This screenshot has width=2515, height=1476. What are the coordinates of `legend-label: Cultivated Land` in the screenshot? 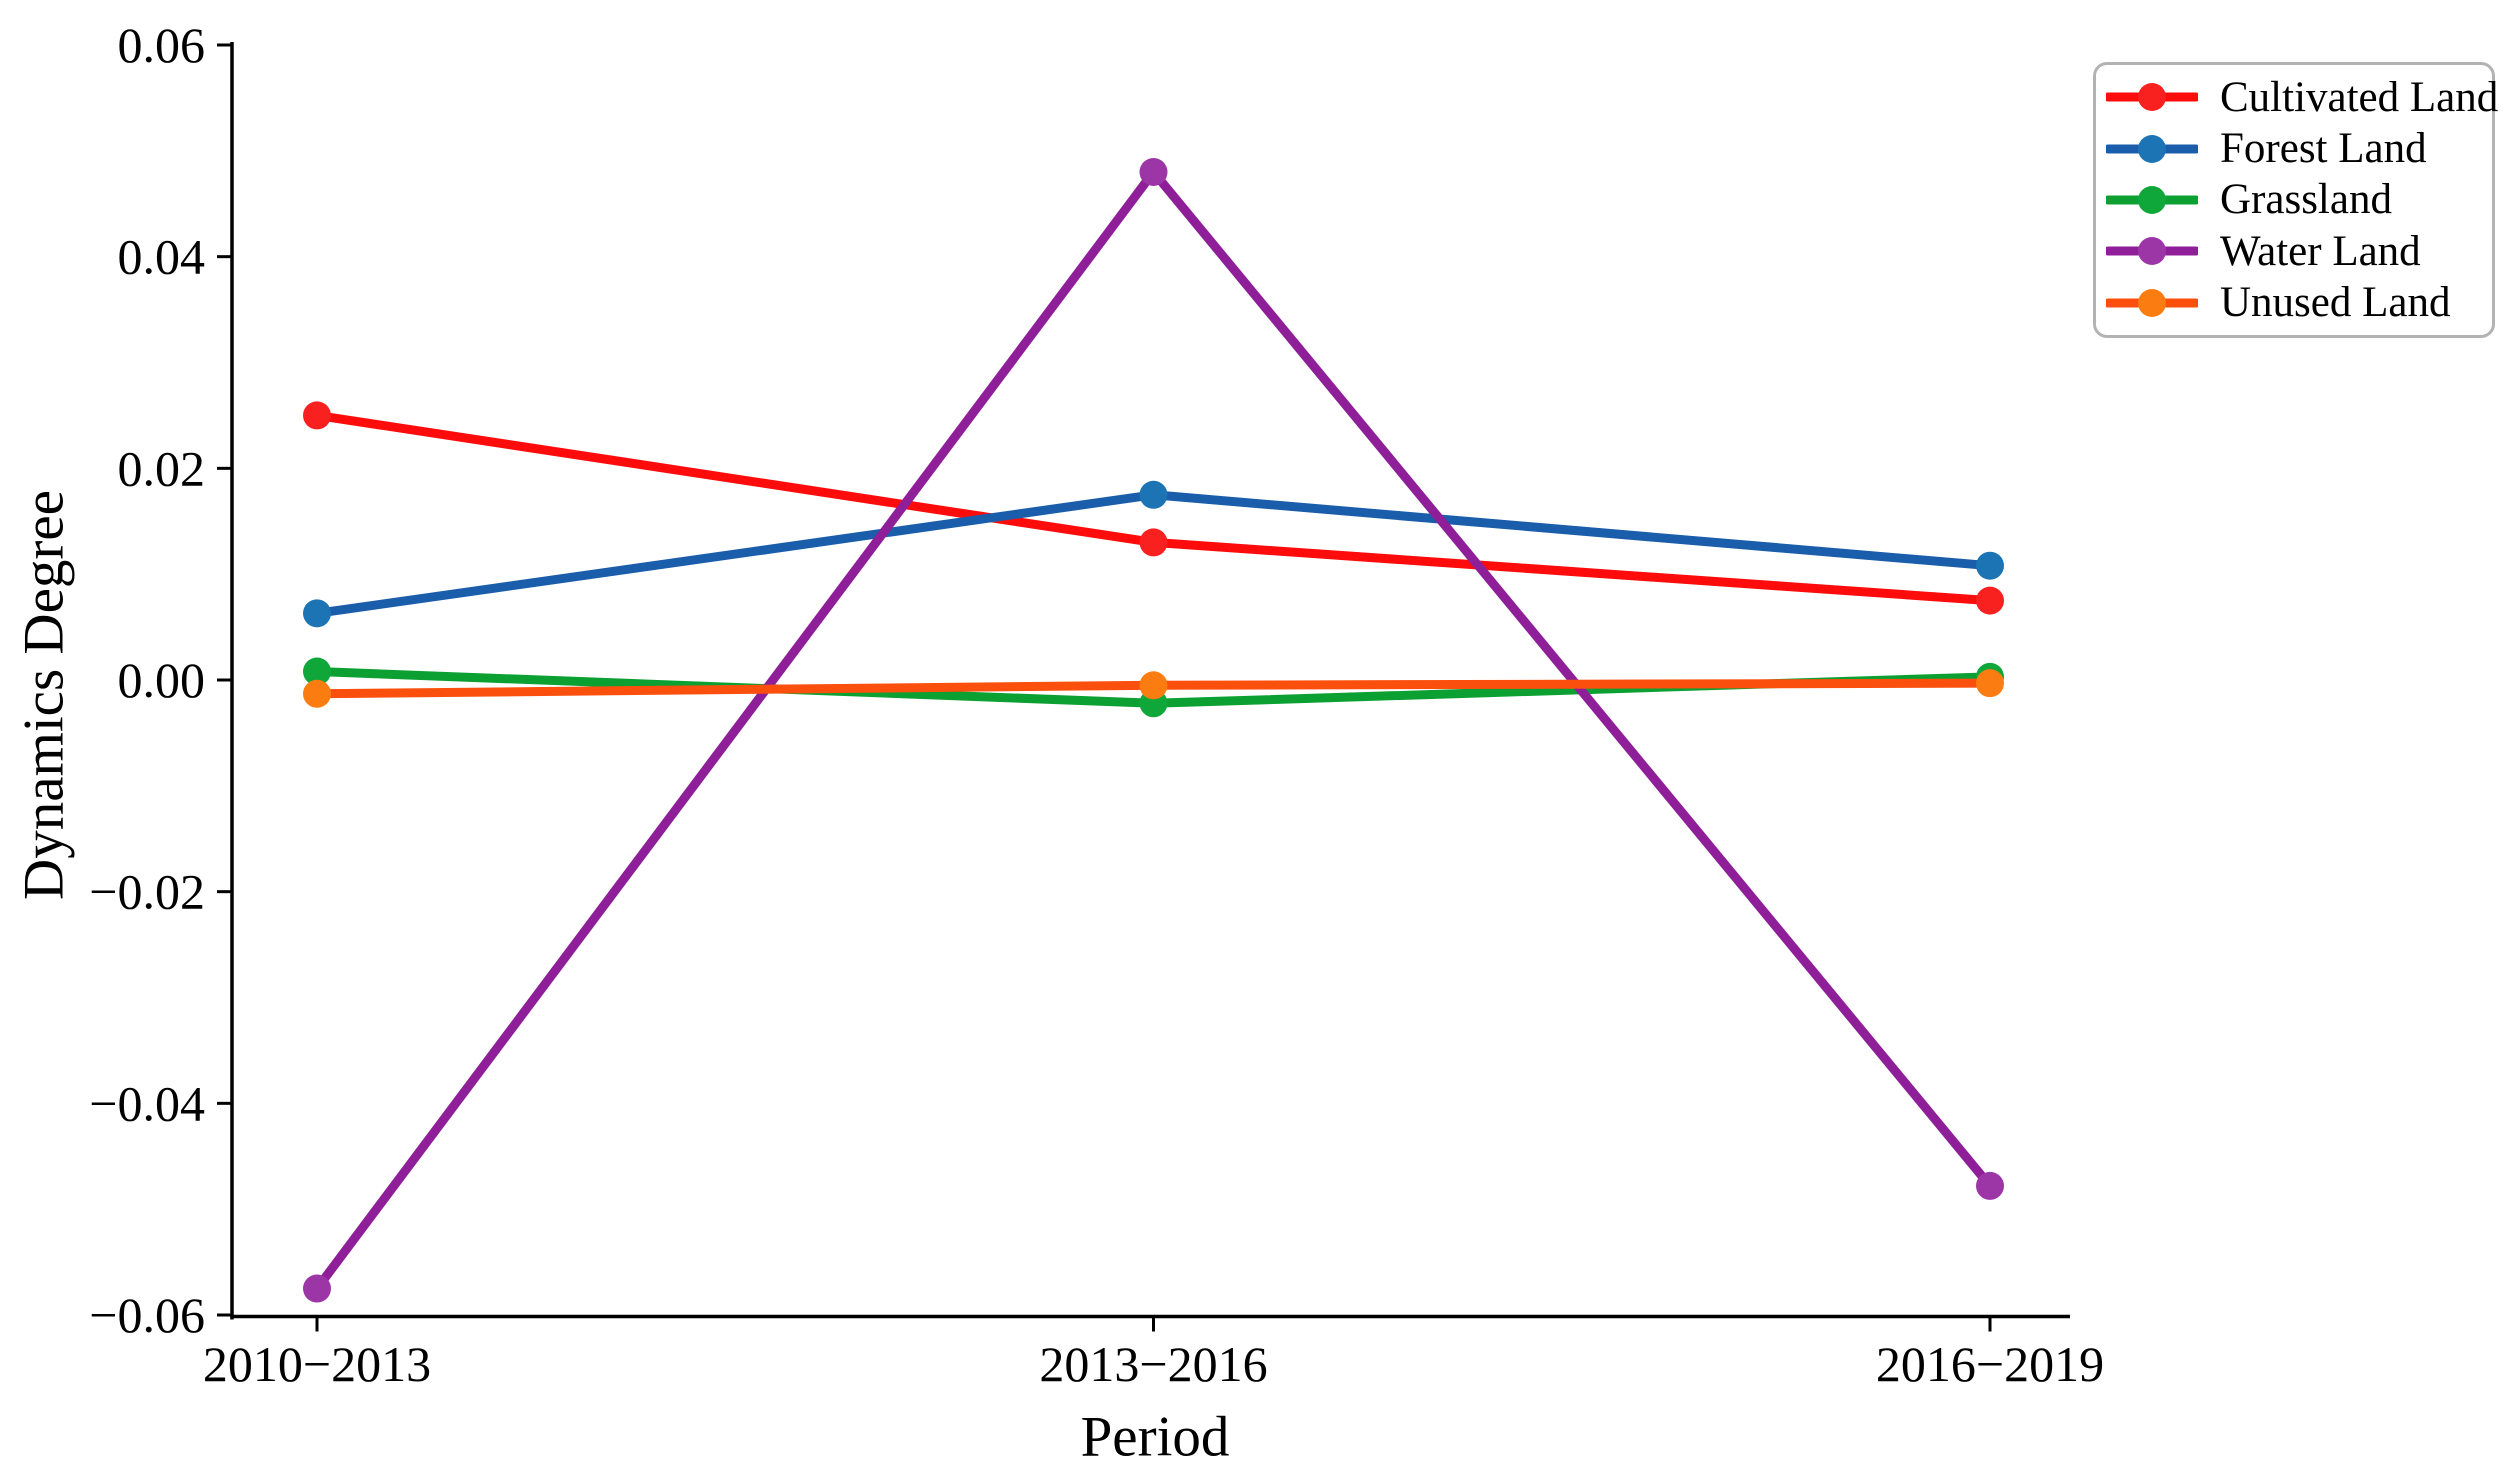 It's located at (2359, 97).